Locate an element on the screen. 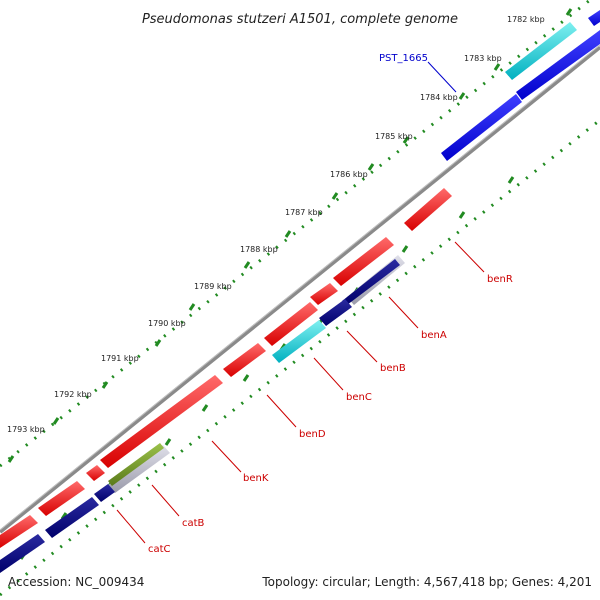 The width and height of the screenshot is (600, 600). gene-label-benD: benD is located at coordinates (312, 434).